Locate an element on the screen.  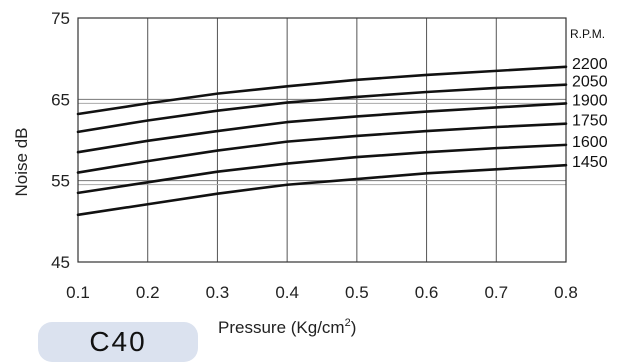
x-axis-title-superscript: 2 is located at coordinates (348, 323).